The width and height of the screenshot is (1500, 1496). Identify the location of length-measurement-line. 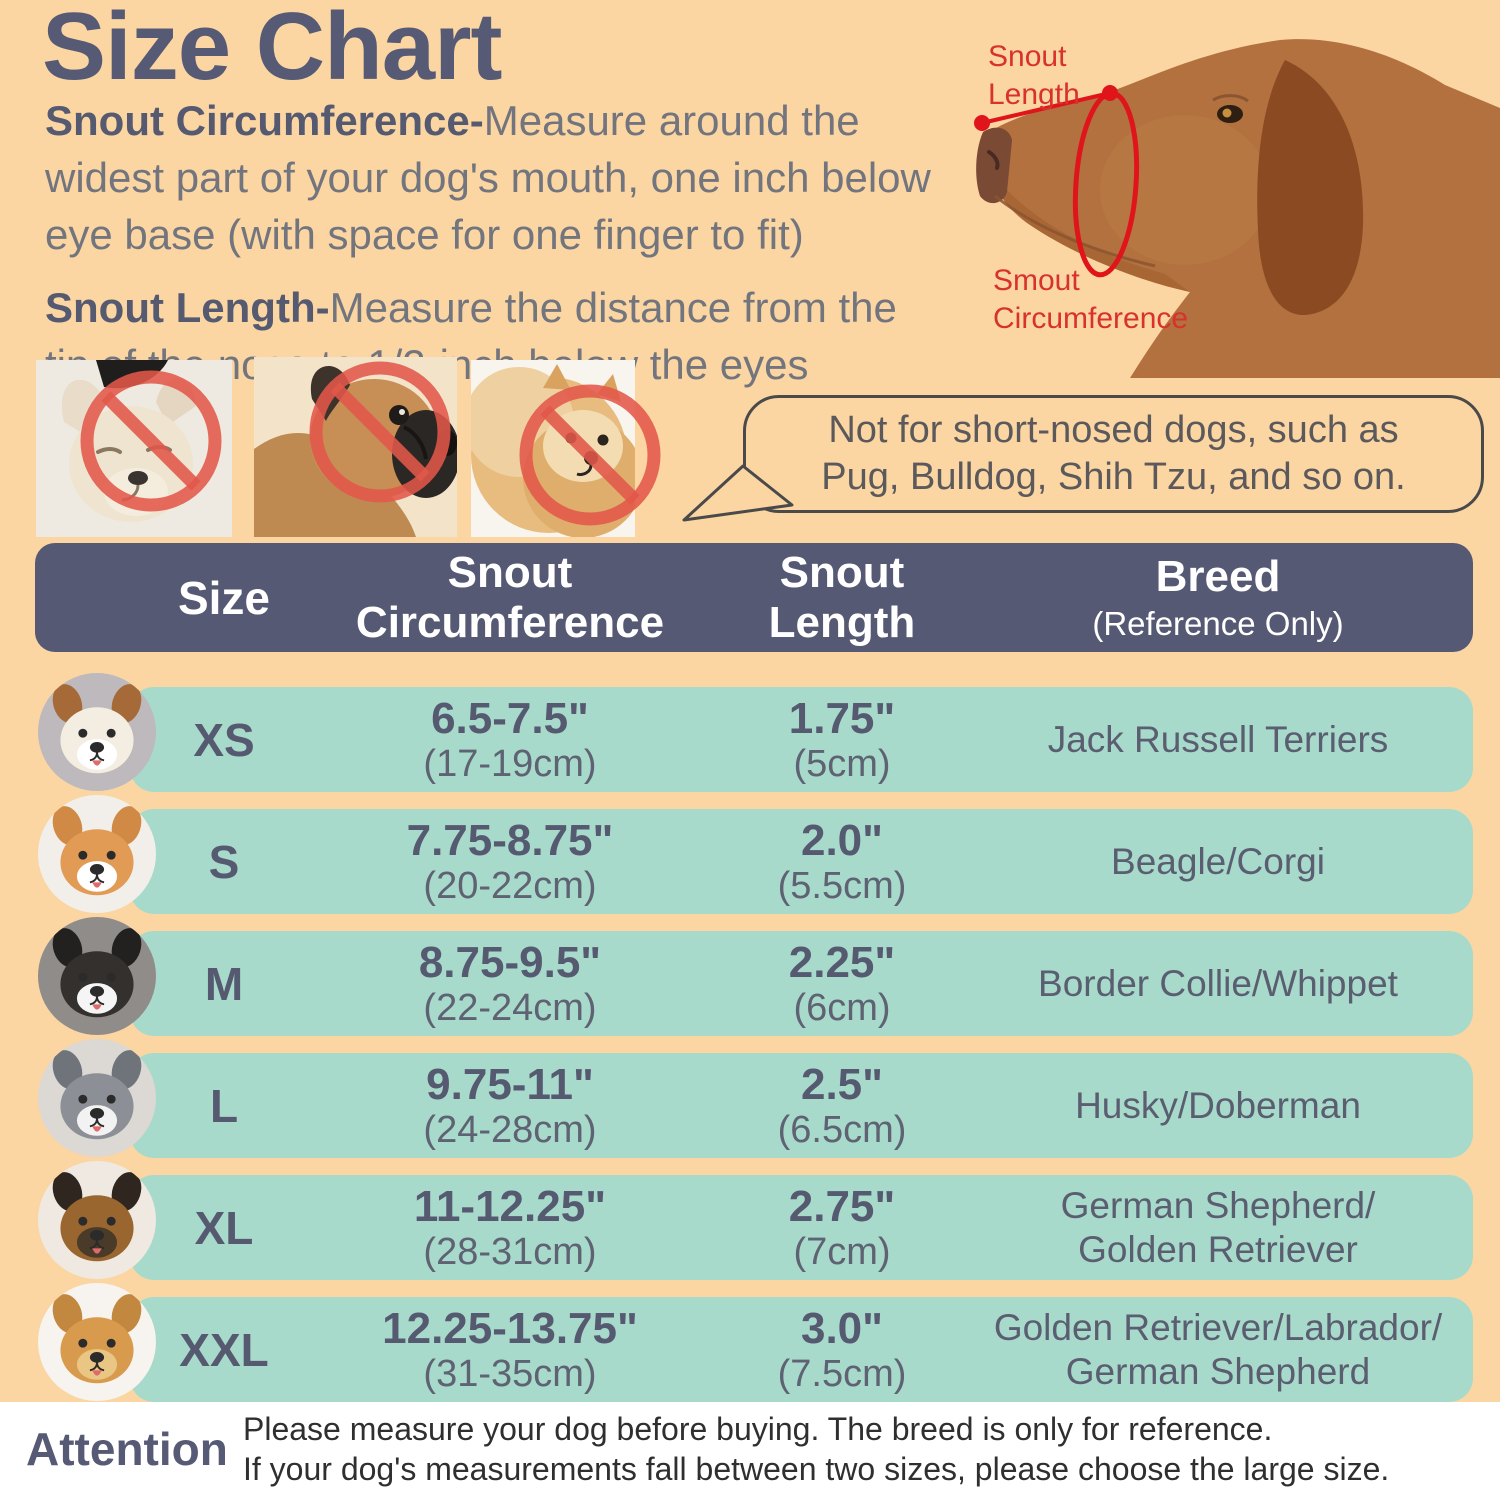
(1046, 108).